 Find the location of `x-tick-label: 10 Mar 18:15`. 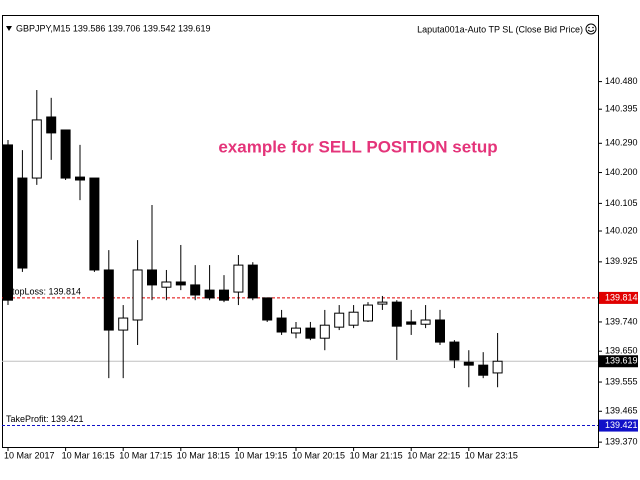

x-tick-label: 10 Mar 18:15 is located at coordinates (203, 455).